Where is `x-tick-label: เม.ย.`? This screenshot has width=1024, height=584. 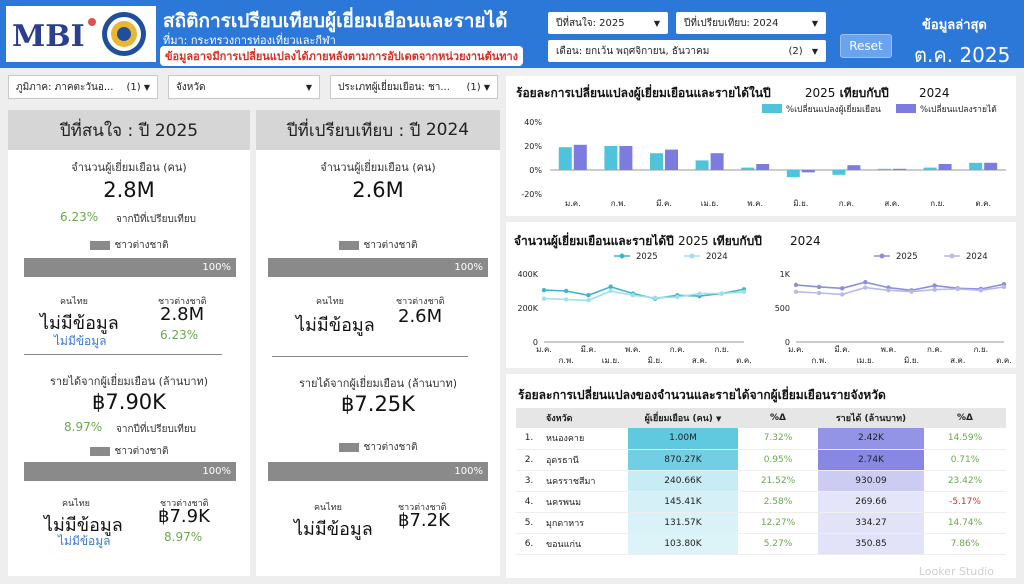
x-tick-label: เม.ย. is located at coordinates (611, 360).